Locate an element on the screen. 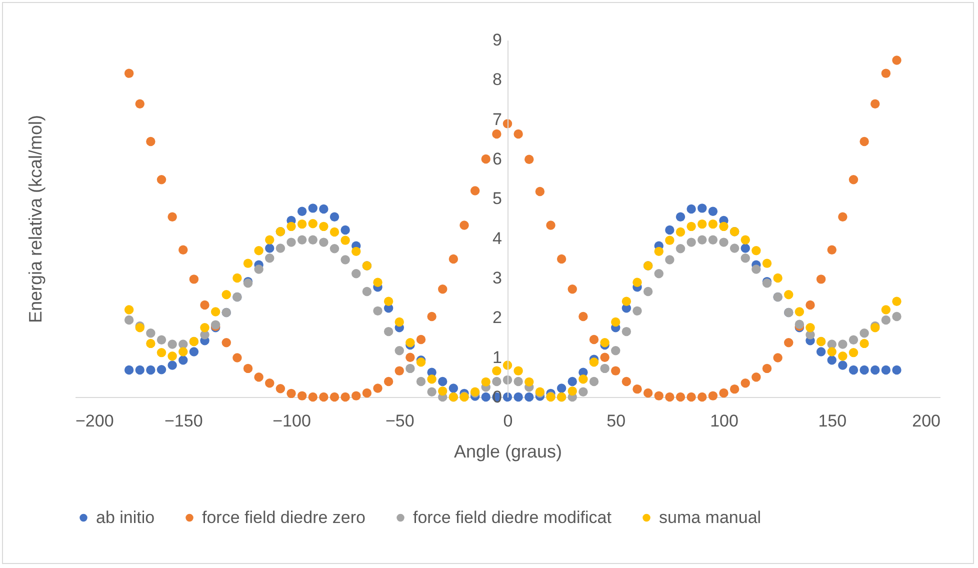 The height and width of the screenshot is (568, 978). legend-label: ab initio is located at coordinates (125, 517).